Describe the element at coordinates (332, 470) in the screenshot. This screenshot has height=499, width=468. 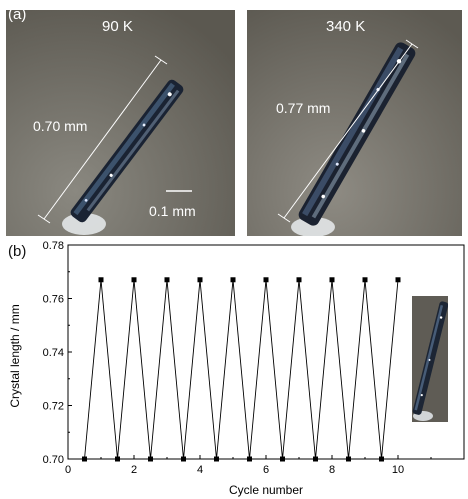
I see `x-tick-label: 8` at that location.